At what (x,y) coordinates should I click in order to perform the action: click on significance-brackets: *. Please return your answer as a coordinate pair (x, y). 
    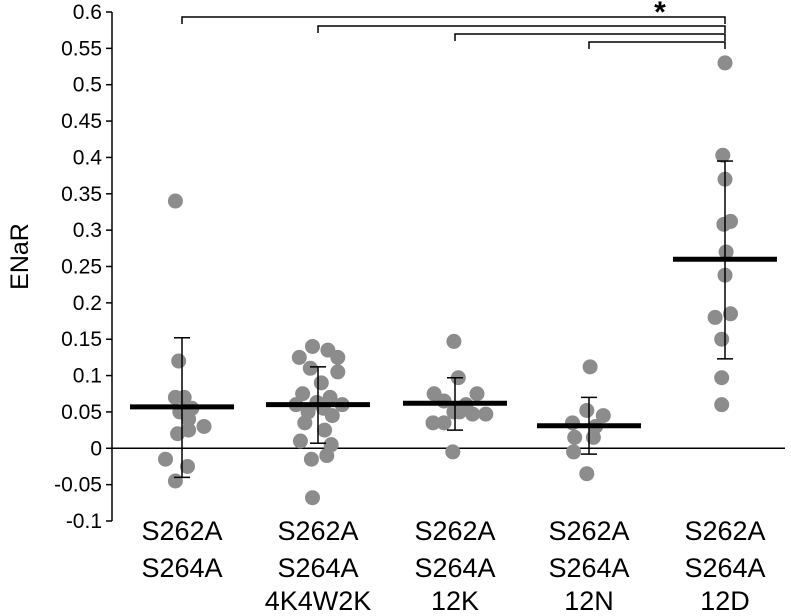
    Looking at the image, I should click on (453, 24).